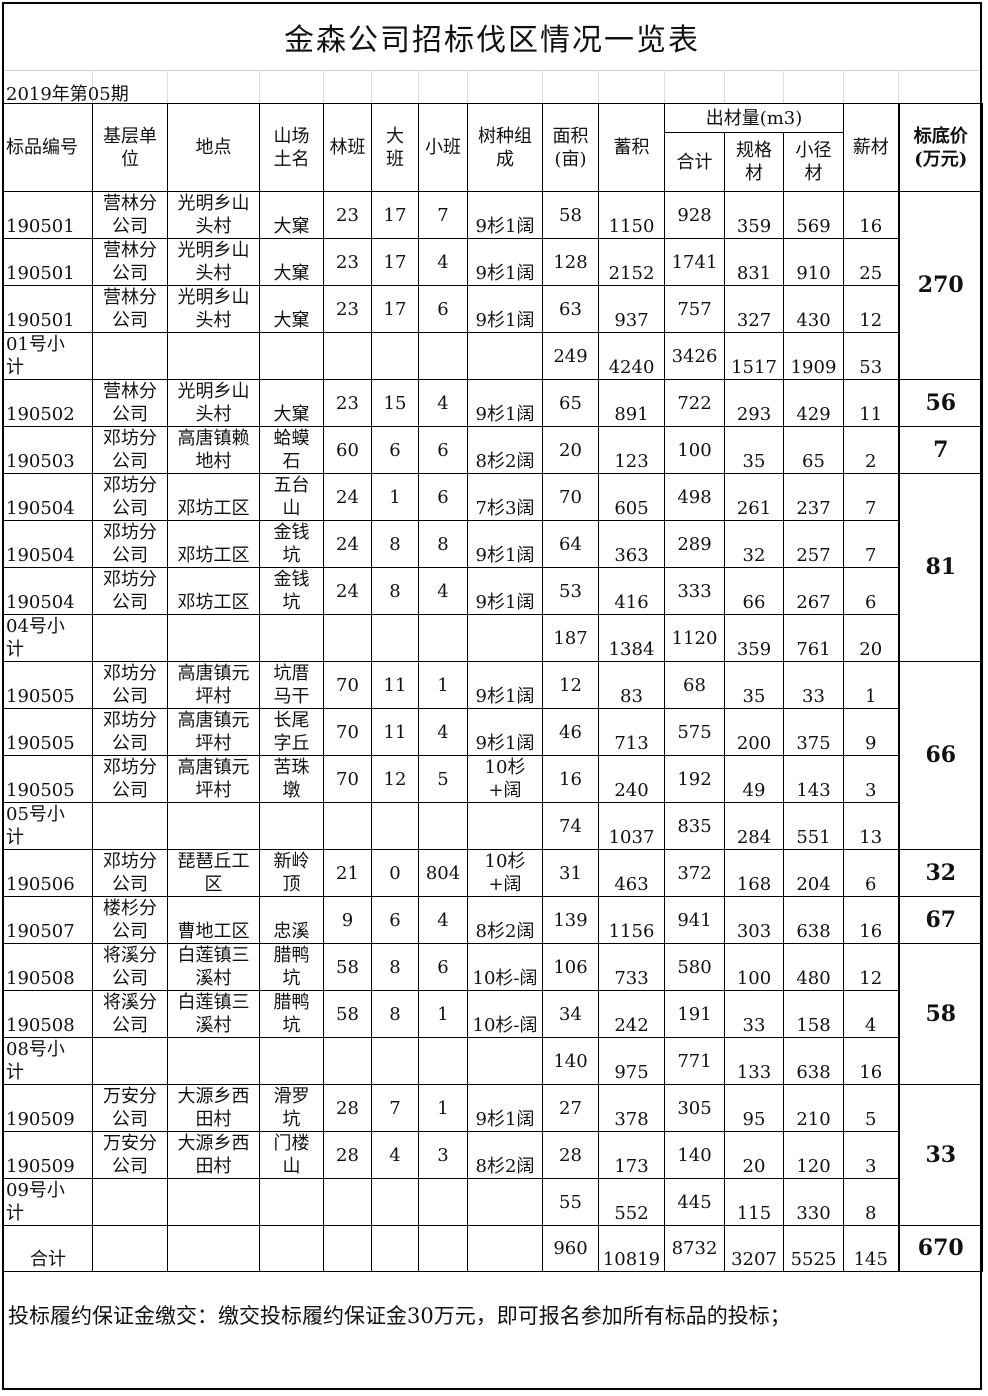  I want to click on cell-place: 高唐镇元 坪村, so click(213, 779).